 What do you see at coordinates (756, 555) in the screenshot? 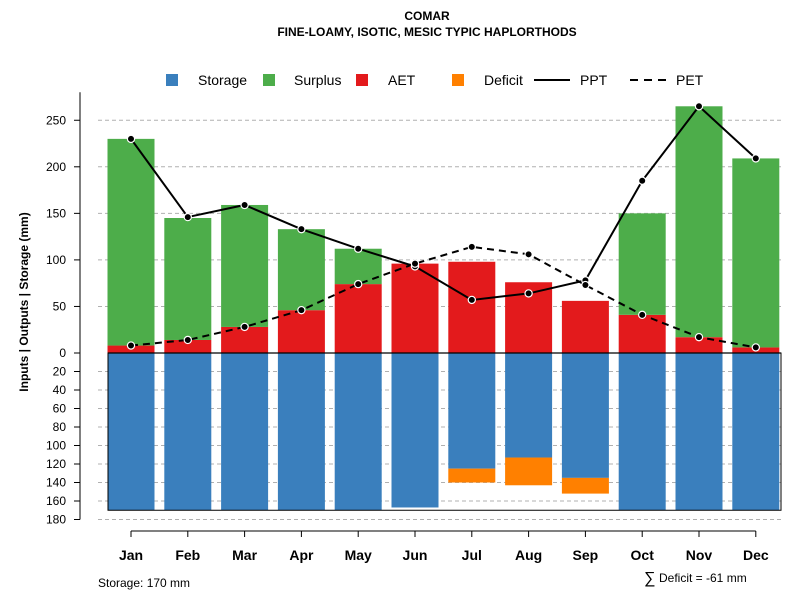
I see `x-tick-label: Dec` at bounding box center [756, 555].